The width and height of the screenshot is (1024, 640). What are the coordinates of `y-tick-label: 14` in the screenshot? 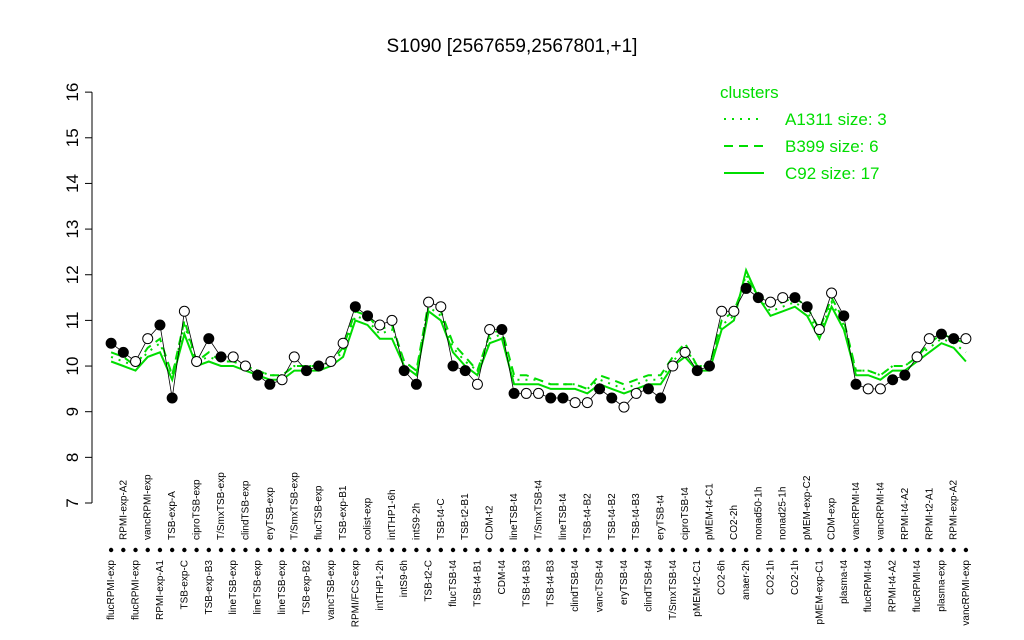 It's located at (72, 183).